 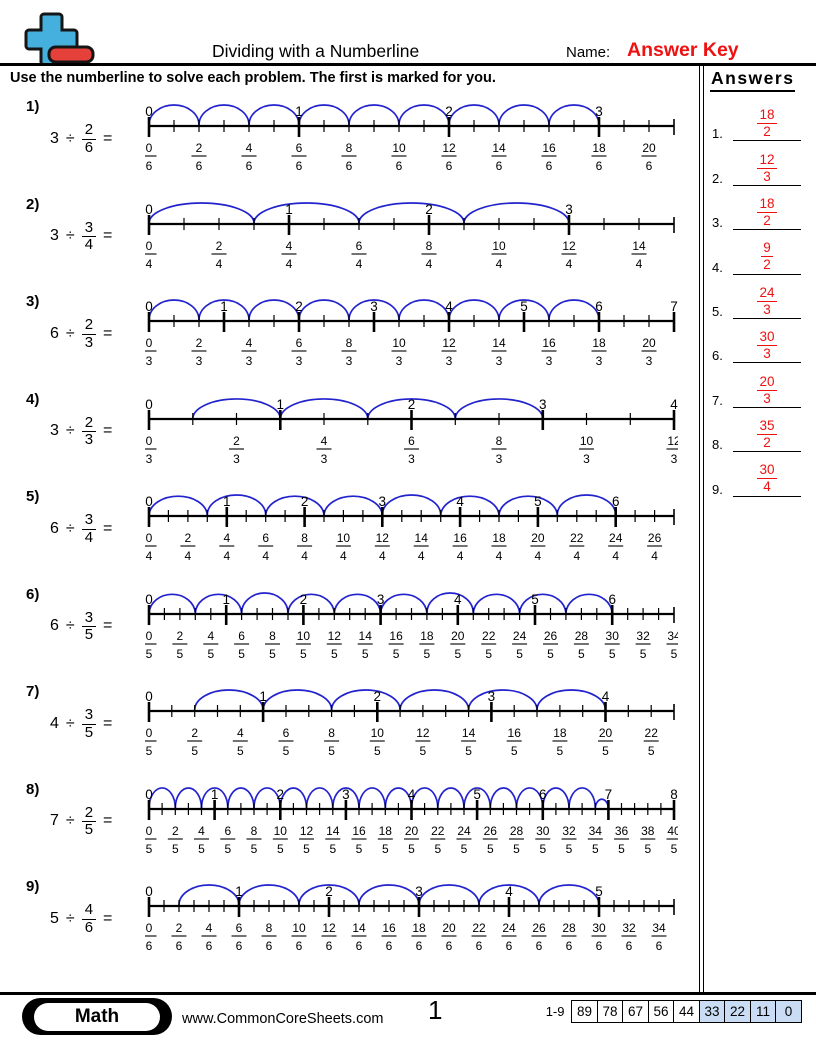 I want to click on numberline-wrap: 0 1 2 3 4 0 5 2 5 4 5 6 5 8 5 10 5 12 5 14 5 16 5 18 5 20 5 22 5, so click(x=422, y=730).